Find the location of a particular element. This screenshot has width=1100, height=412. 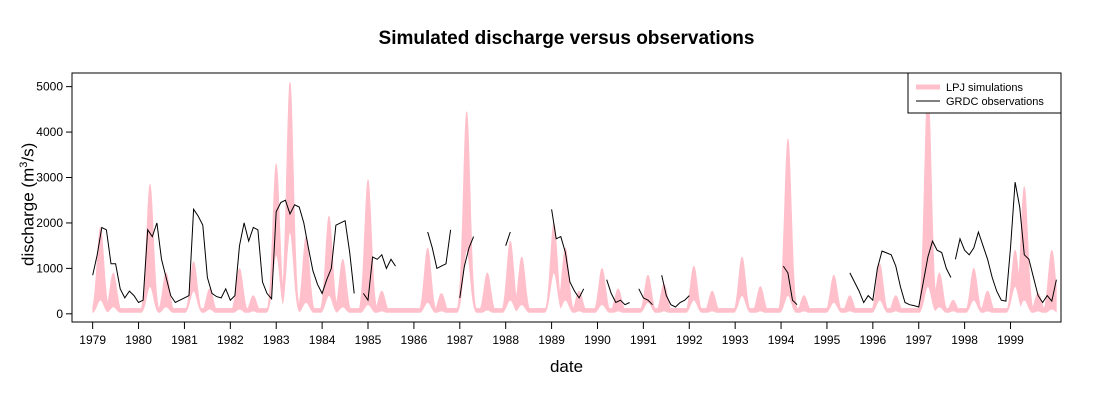

y-tick-label: 1000 is located at coordinates (49, 268).